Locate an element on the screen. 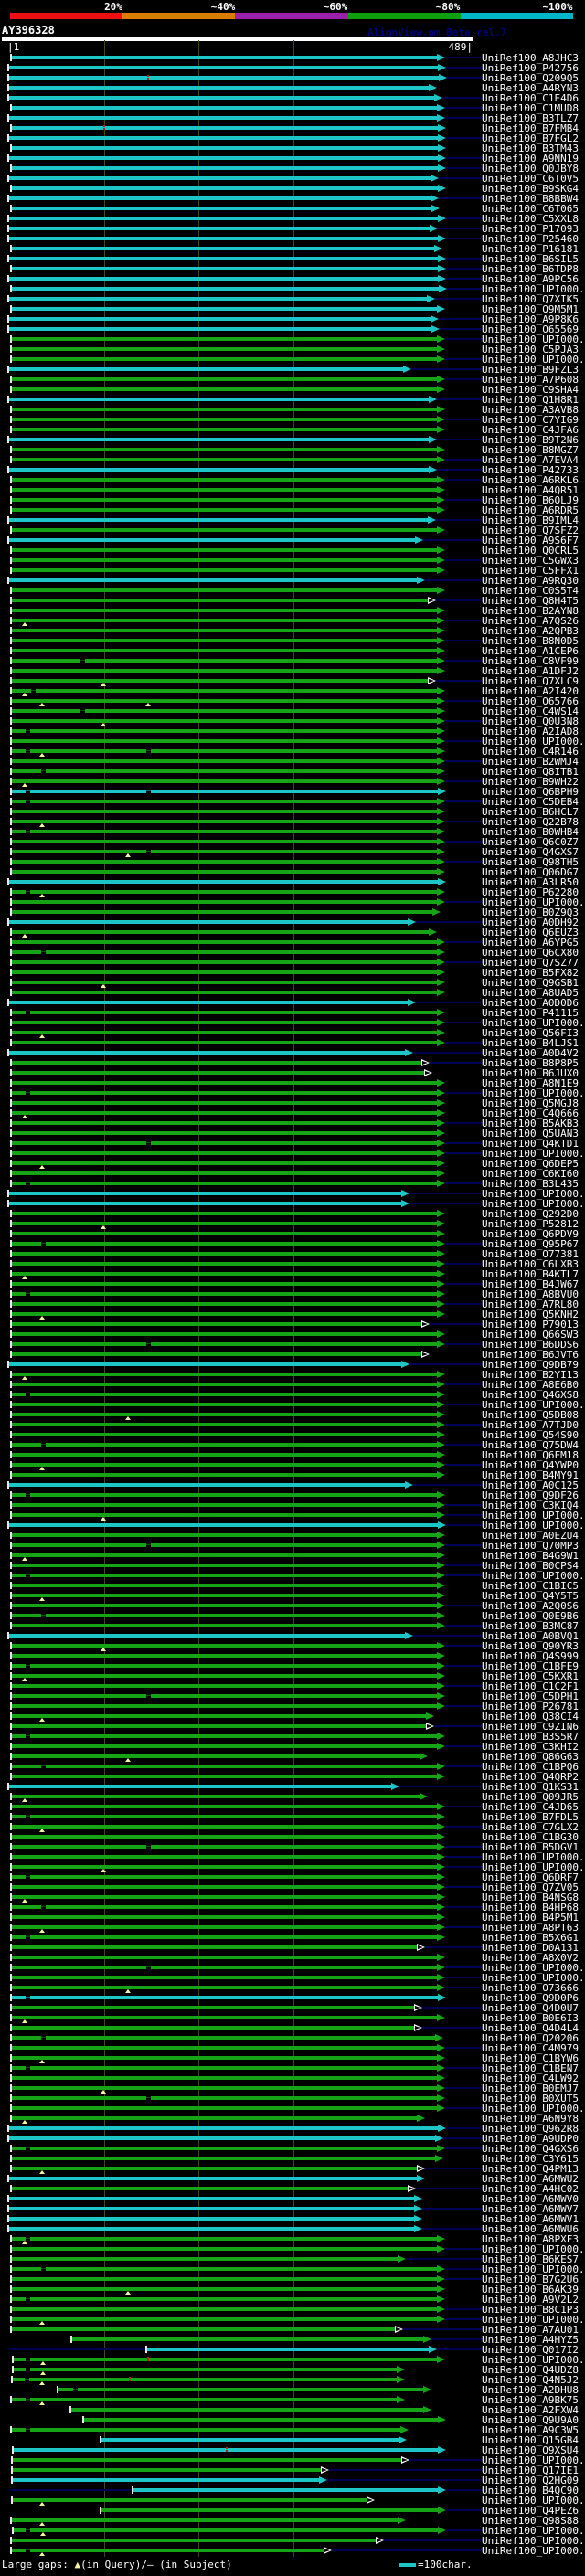 The width and height of the screenshot is (585, 2576). hit-label: UniRef100_B2YI13 is located at coordinates (531, 1375).